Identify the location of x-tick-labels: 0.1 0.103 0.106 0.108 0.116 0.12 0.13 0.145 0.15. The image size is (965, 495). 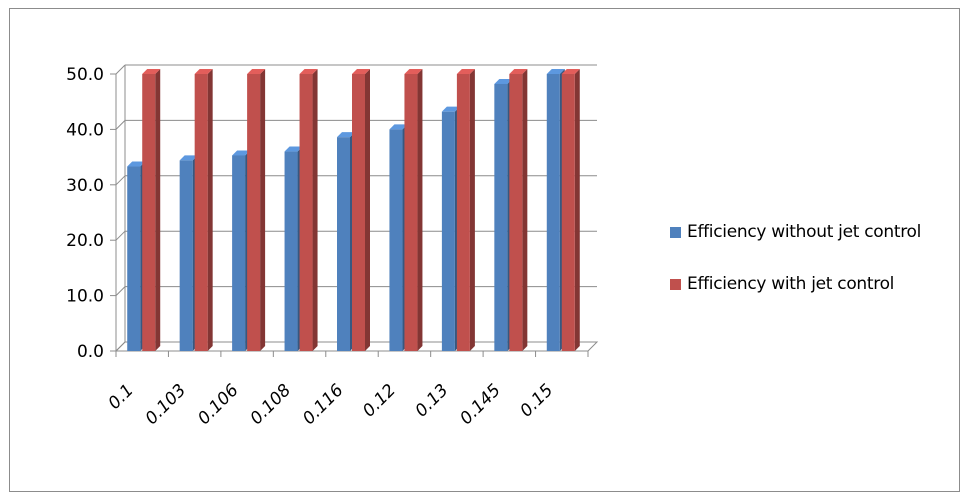
(330, 404).